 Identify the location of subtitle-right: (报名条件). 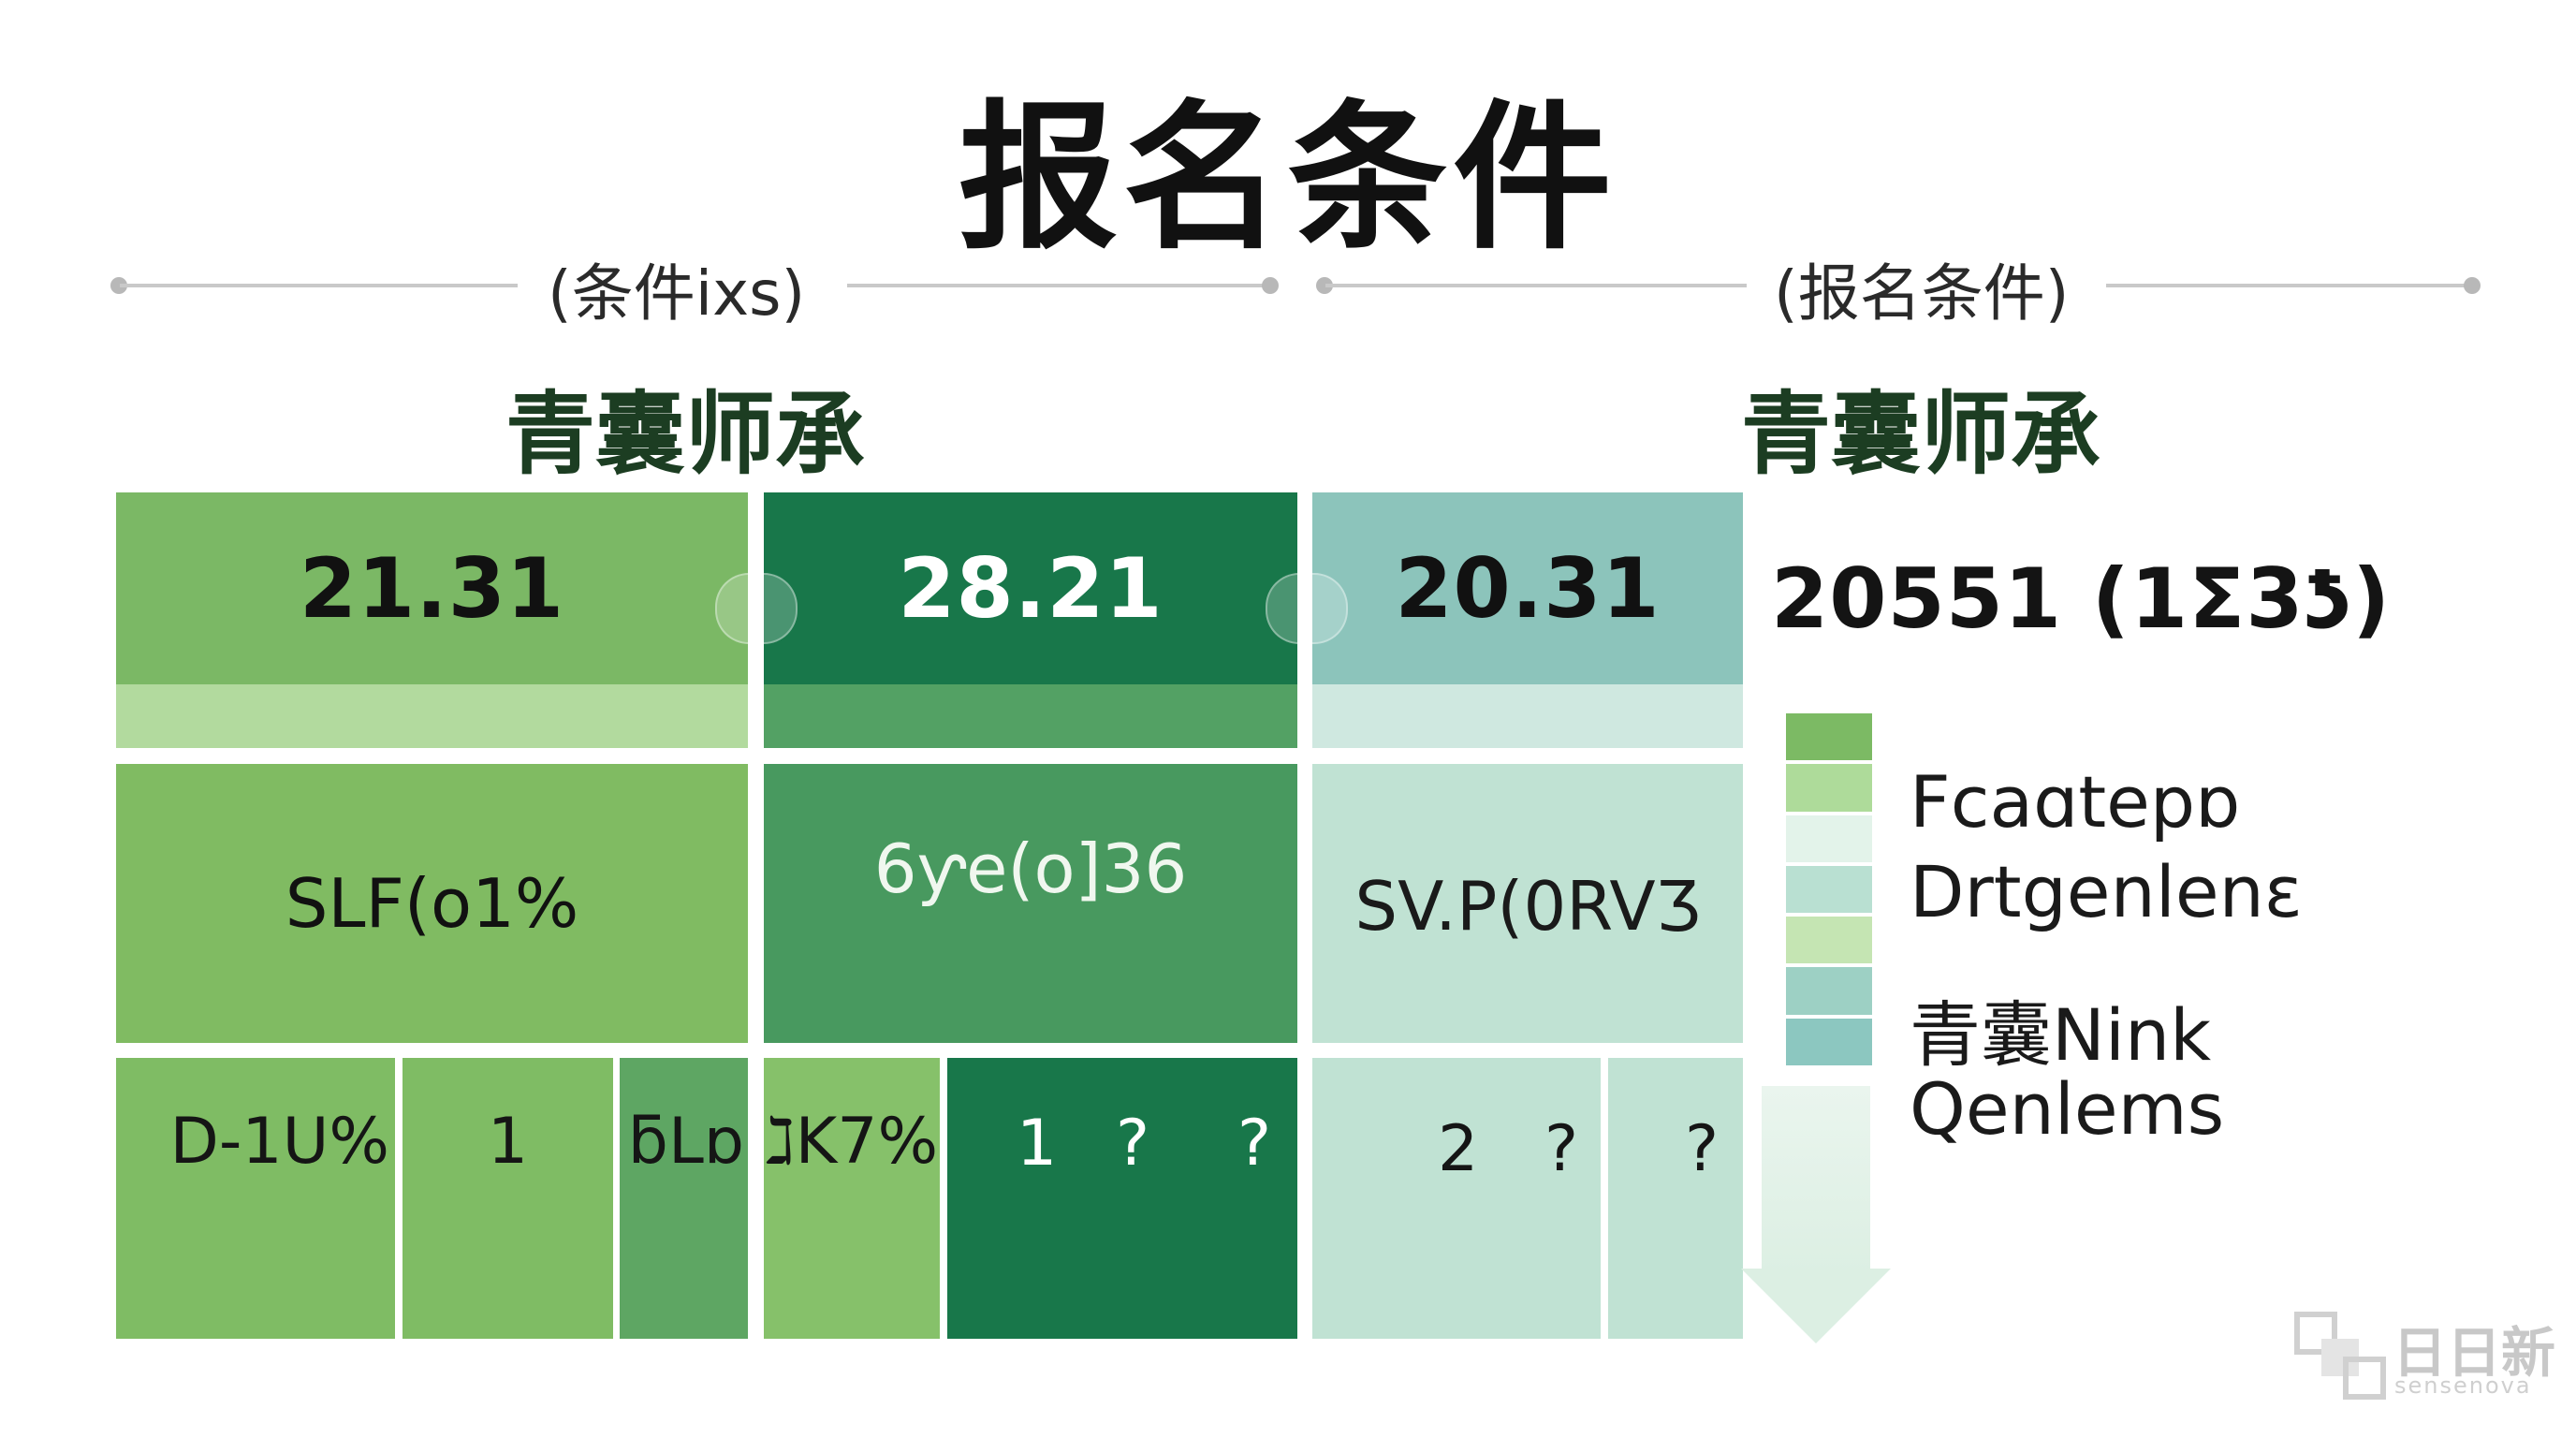
(1922, 293).